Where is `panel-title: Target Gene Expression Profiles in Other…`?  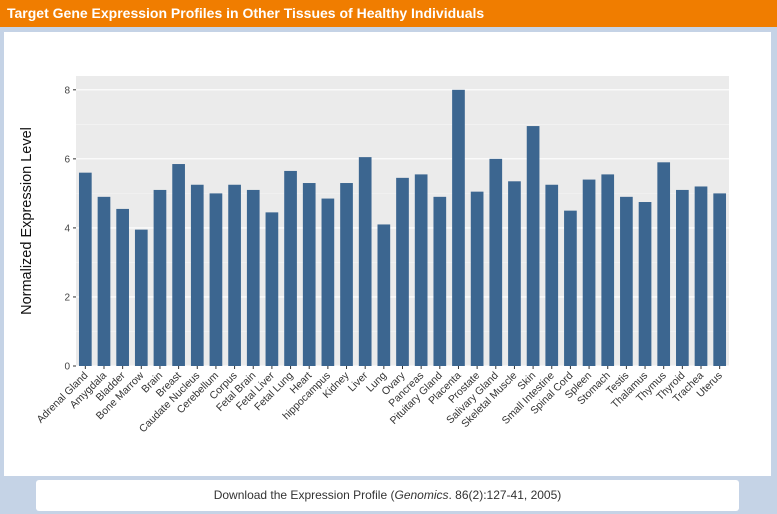
panel-title: Target Gene Expression Profiles in Other… is located at coordinates (246, 13).